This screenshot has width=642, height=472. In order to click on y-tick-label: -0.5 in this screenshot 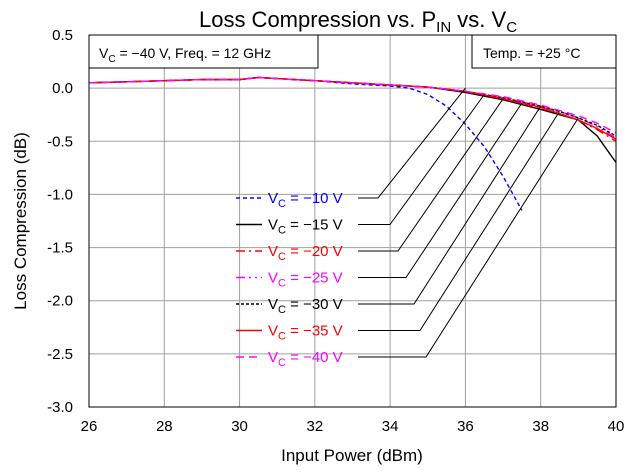, I will do `click(60, 141)`.